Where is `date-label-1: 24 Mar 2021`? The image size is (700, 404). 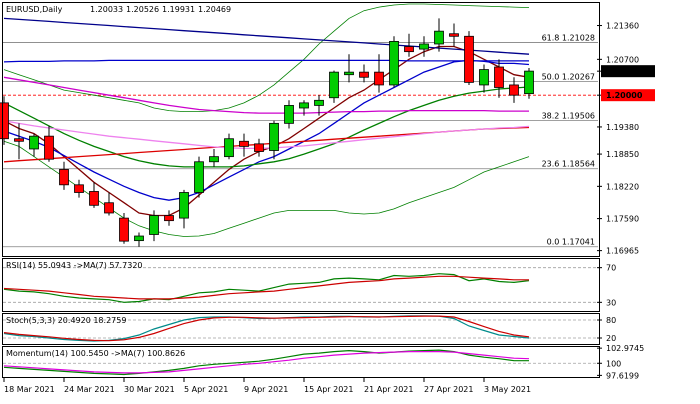 date-label-1: 24 Mar 2021 is located at coordinates (89, 389).